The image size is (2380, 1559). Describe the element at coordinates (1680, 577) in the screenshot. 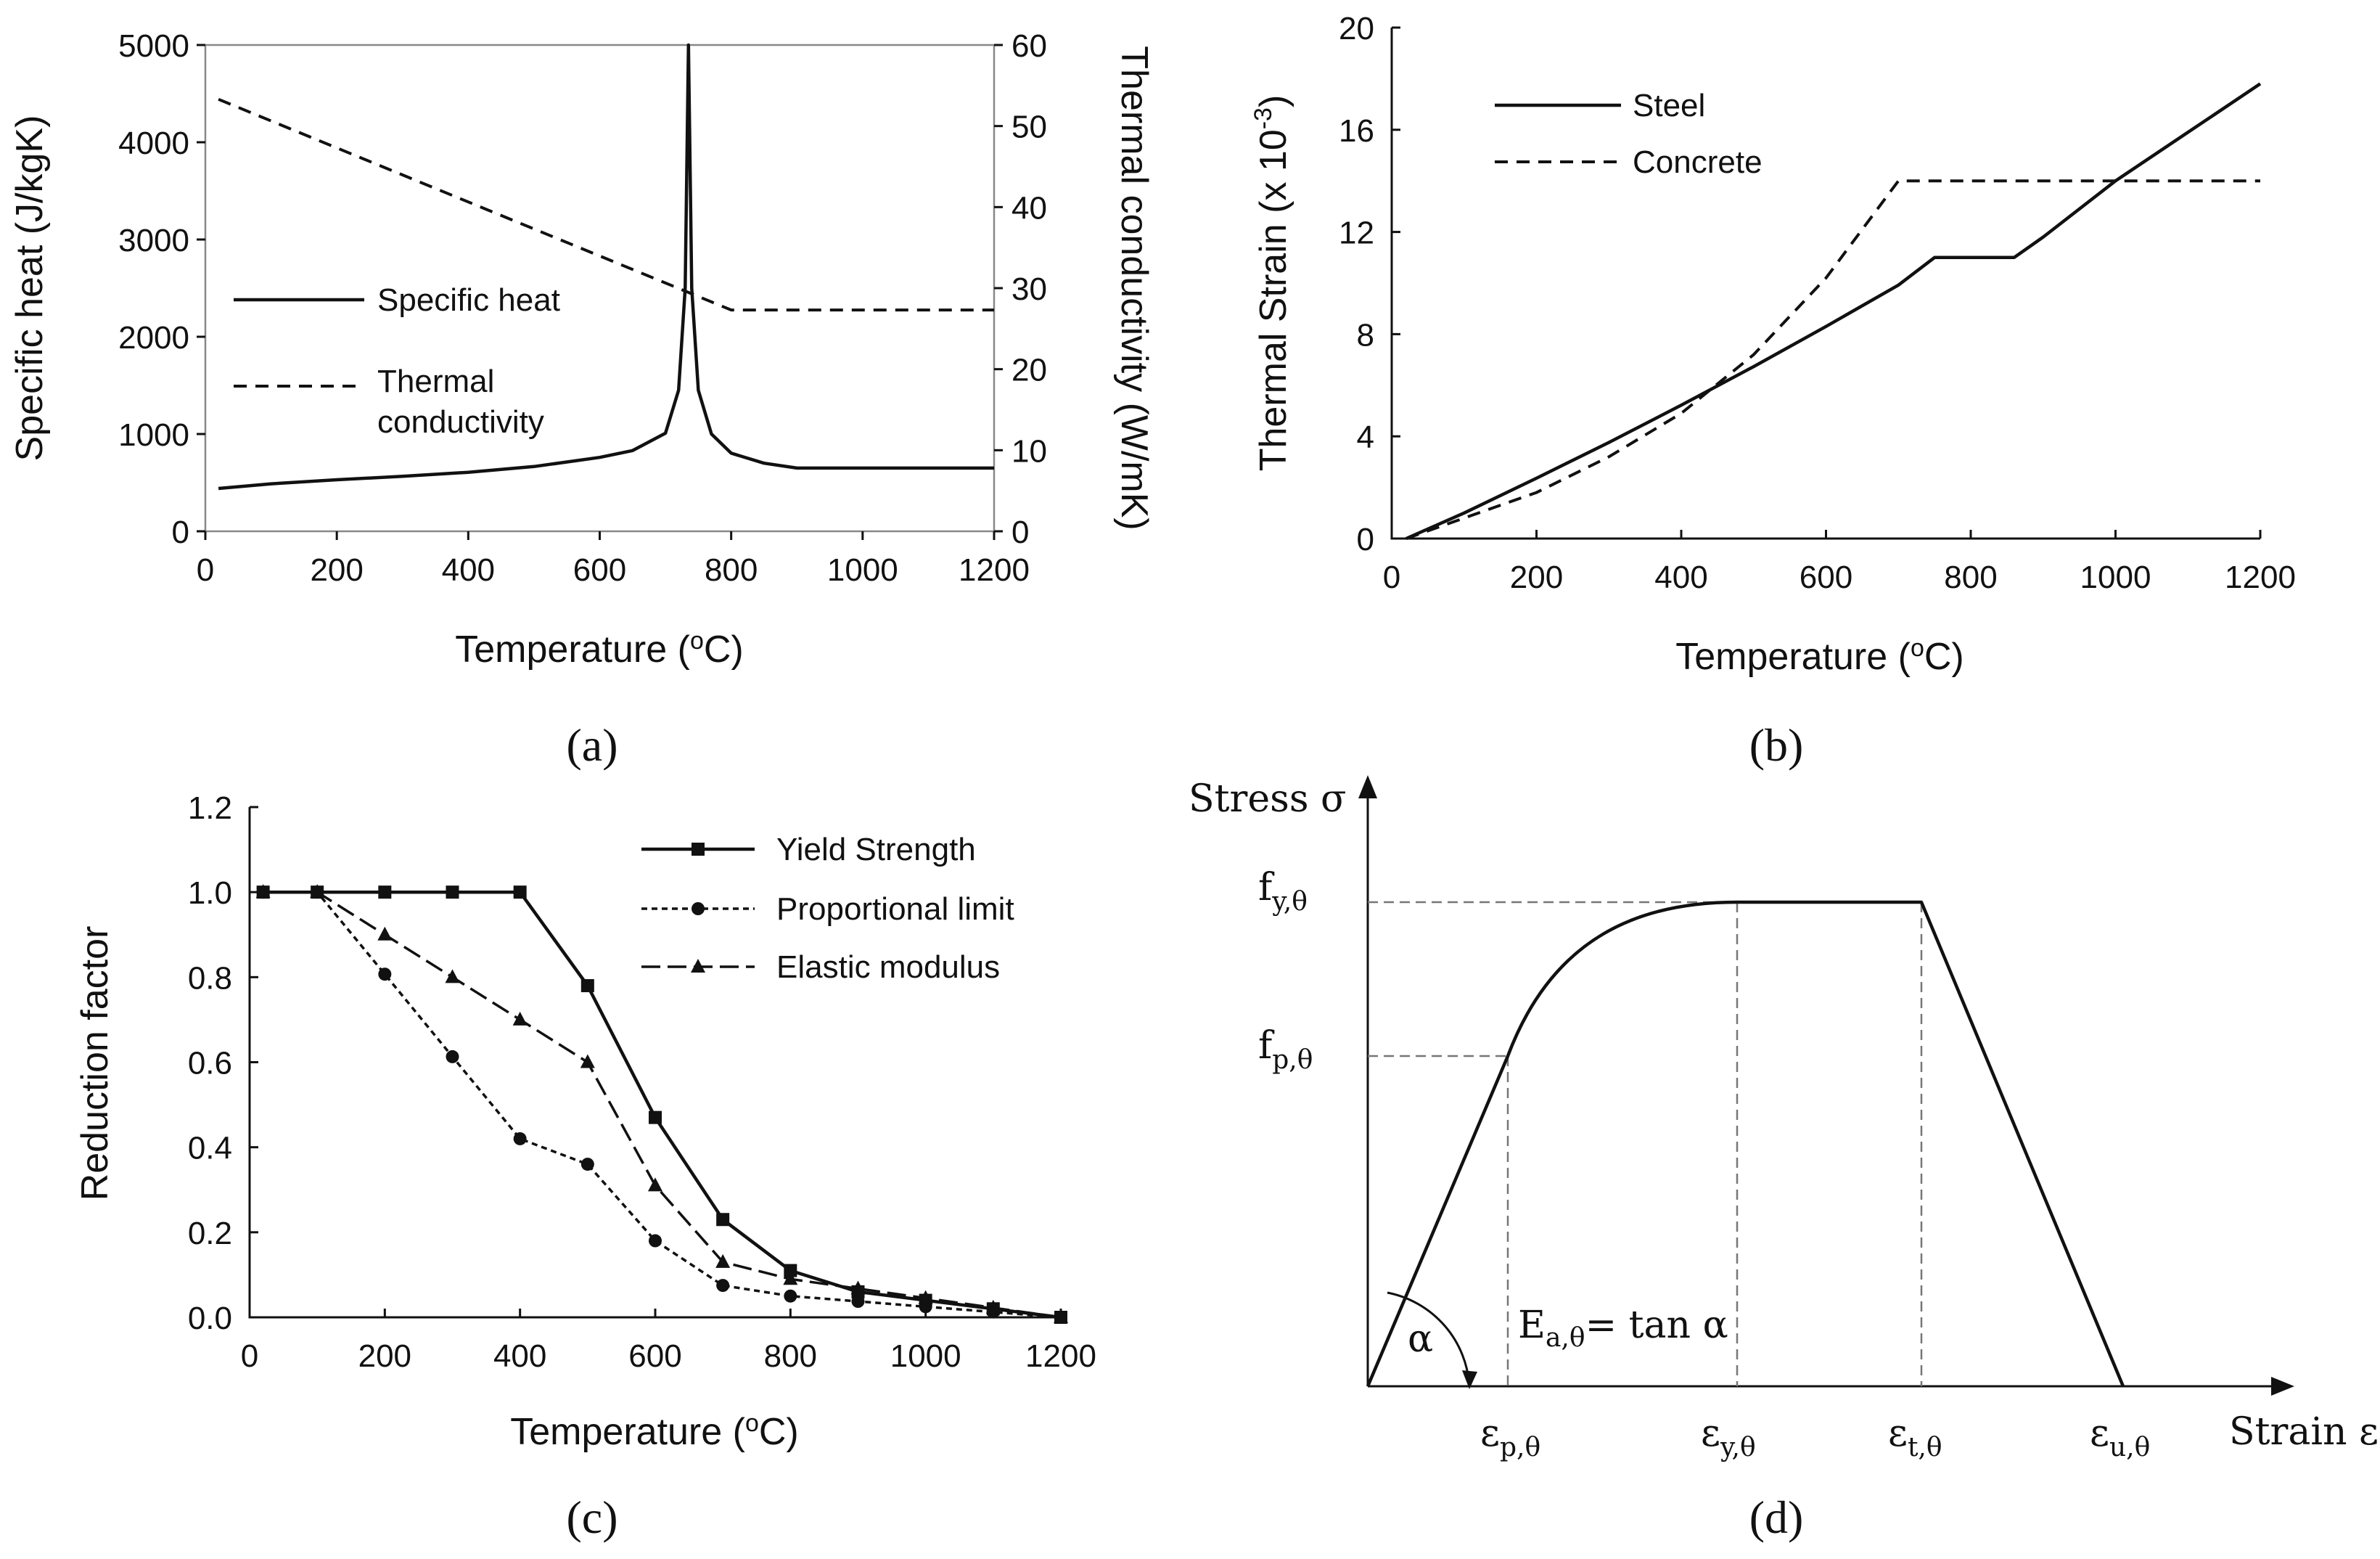

I see `panel-b-x-tick-label: 400` at that location.